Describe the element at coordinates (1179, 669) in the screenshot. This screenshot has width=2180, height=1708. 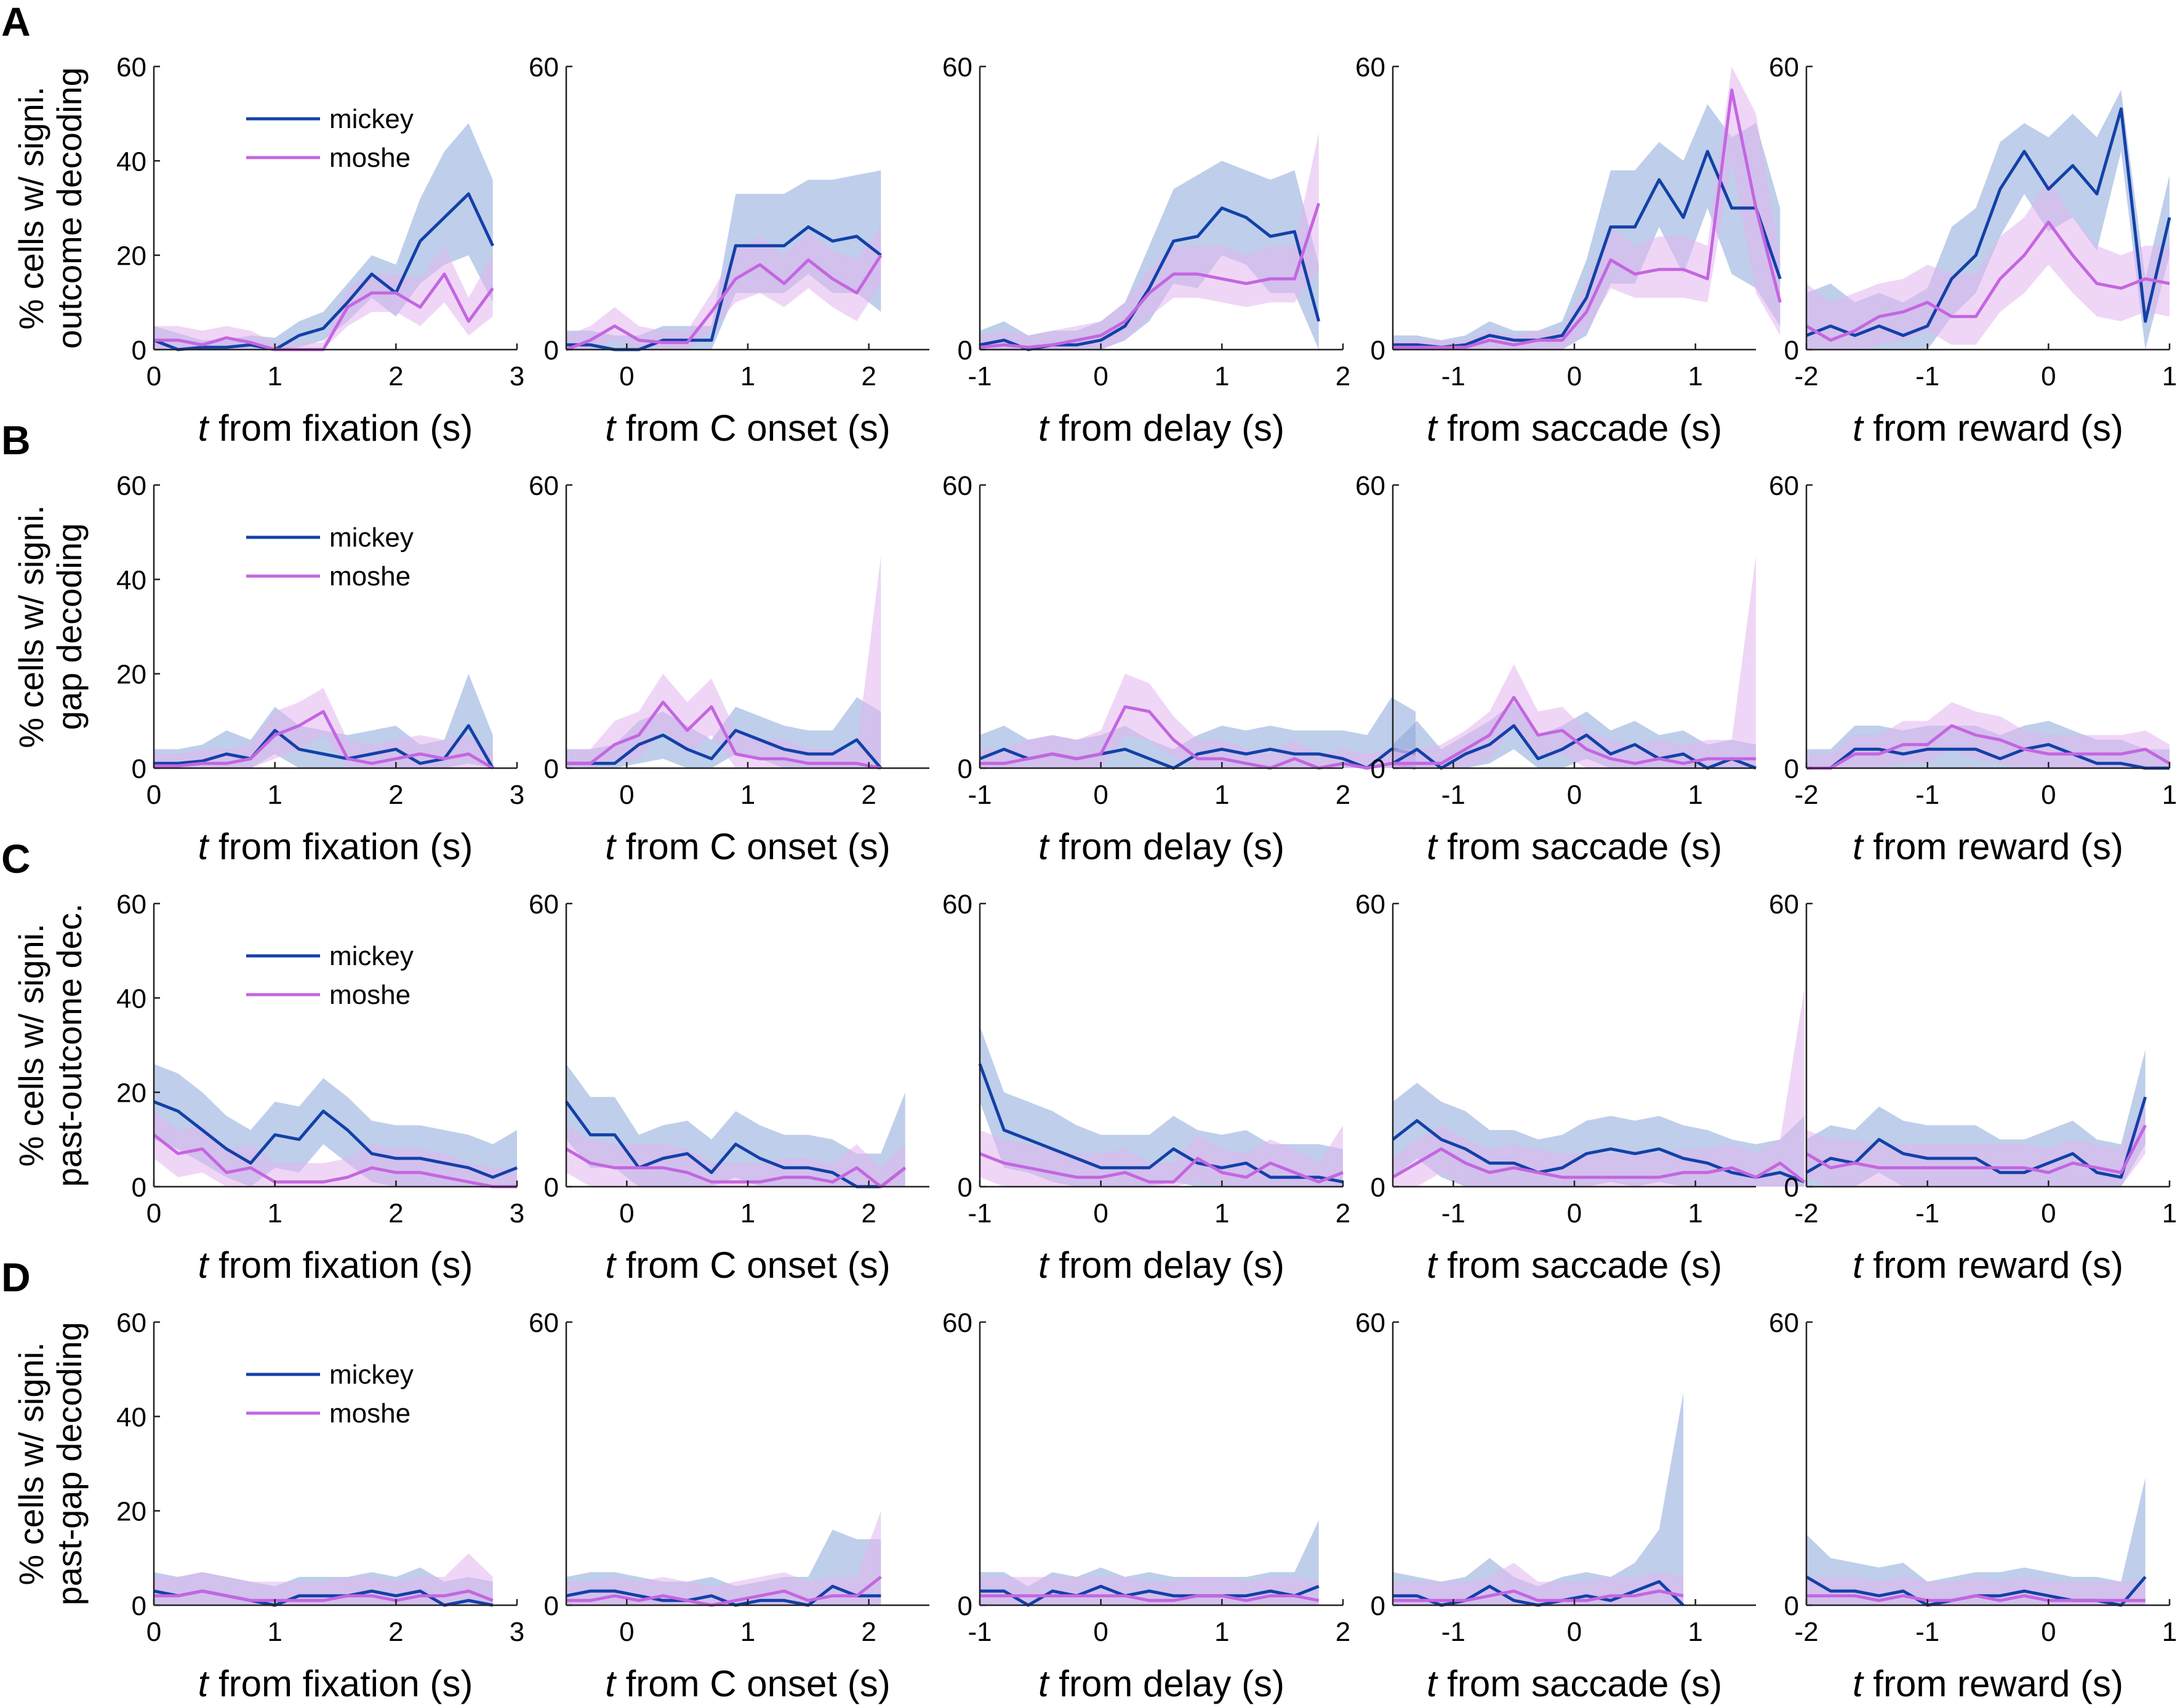
I see `panel-B3: 060-1 0 1 2t from delay (s)` at that location.